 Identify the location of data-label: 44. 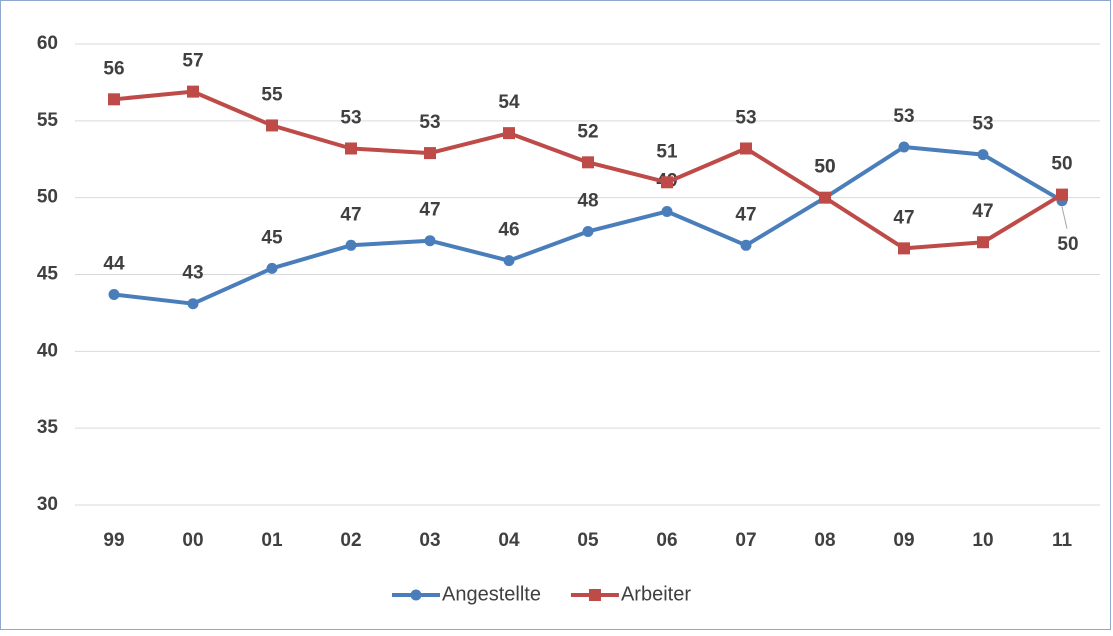
(114, 263).